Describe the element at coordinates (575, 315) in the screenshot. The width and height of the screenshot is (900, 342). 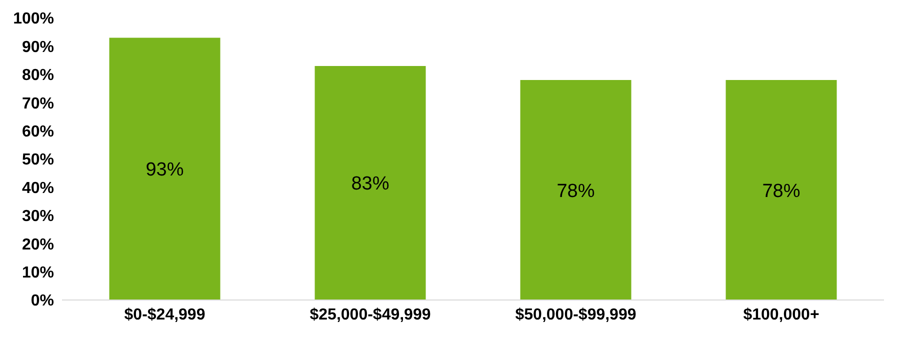
I see `x-tick-label: $50,000-$99,999` at that location.